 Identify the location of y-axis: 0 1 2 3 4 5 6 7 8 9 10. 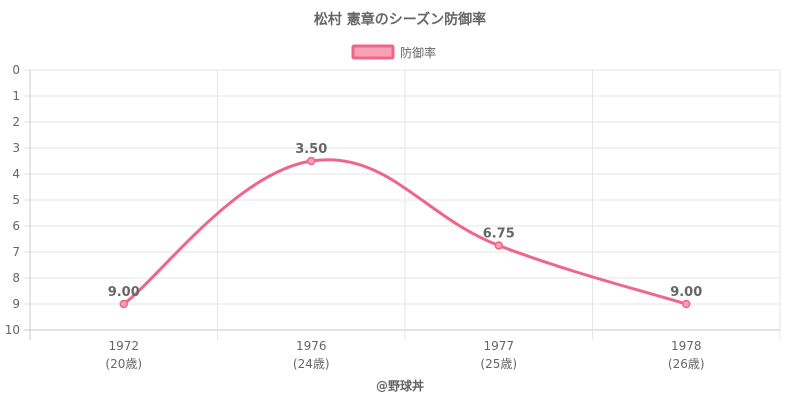
(12, 200).